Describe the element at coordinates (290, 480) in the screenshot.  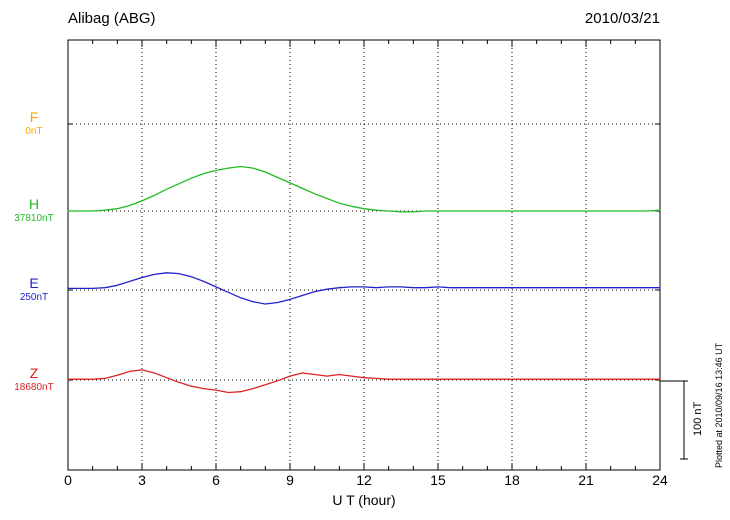
I see `svg-text: 9` at that location.